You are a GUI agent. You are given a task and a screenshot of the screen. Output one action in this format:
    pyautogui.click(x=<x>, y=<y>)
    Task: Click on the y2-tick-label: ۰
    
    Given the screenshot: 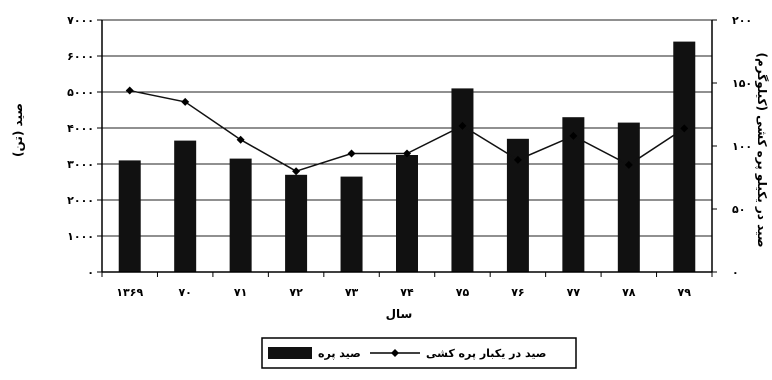 What is the action you would take?
    pyautogui.click(x=735, y=272)
    